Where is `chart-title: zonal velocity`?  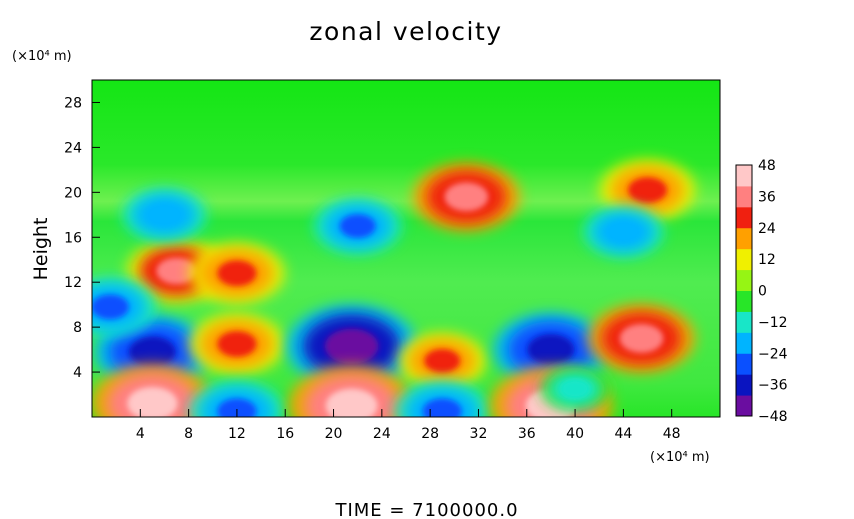
chart-title: zonal velocity is located at coordinates (405, 31).